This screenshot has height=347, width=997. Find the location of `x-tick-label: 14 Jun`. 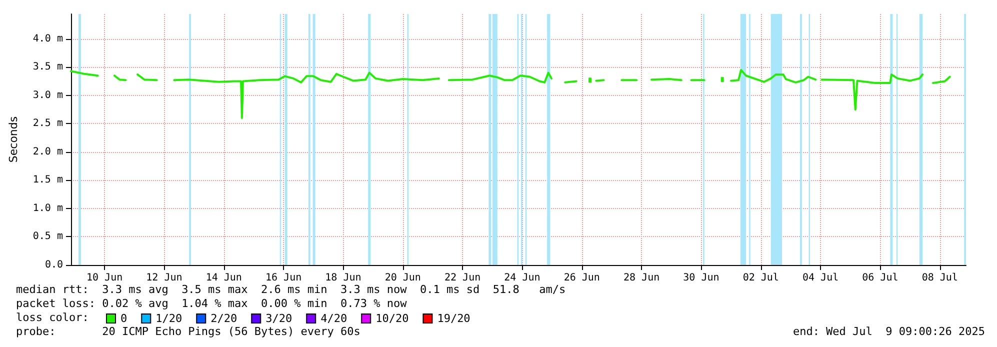

x-tick-label: 14 Jun is located at coordinates (224, 278).